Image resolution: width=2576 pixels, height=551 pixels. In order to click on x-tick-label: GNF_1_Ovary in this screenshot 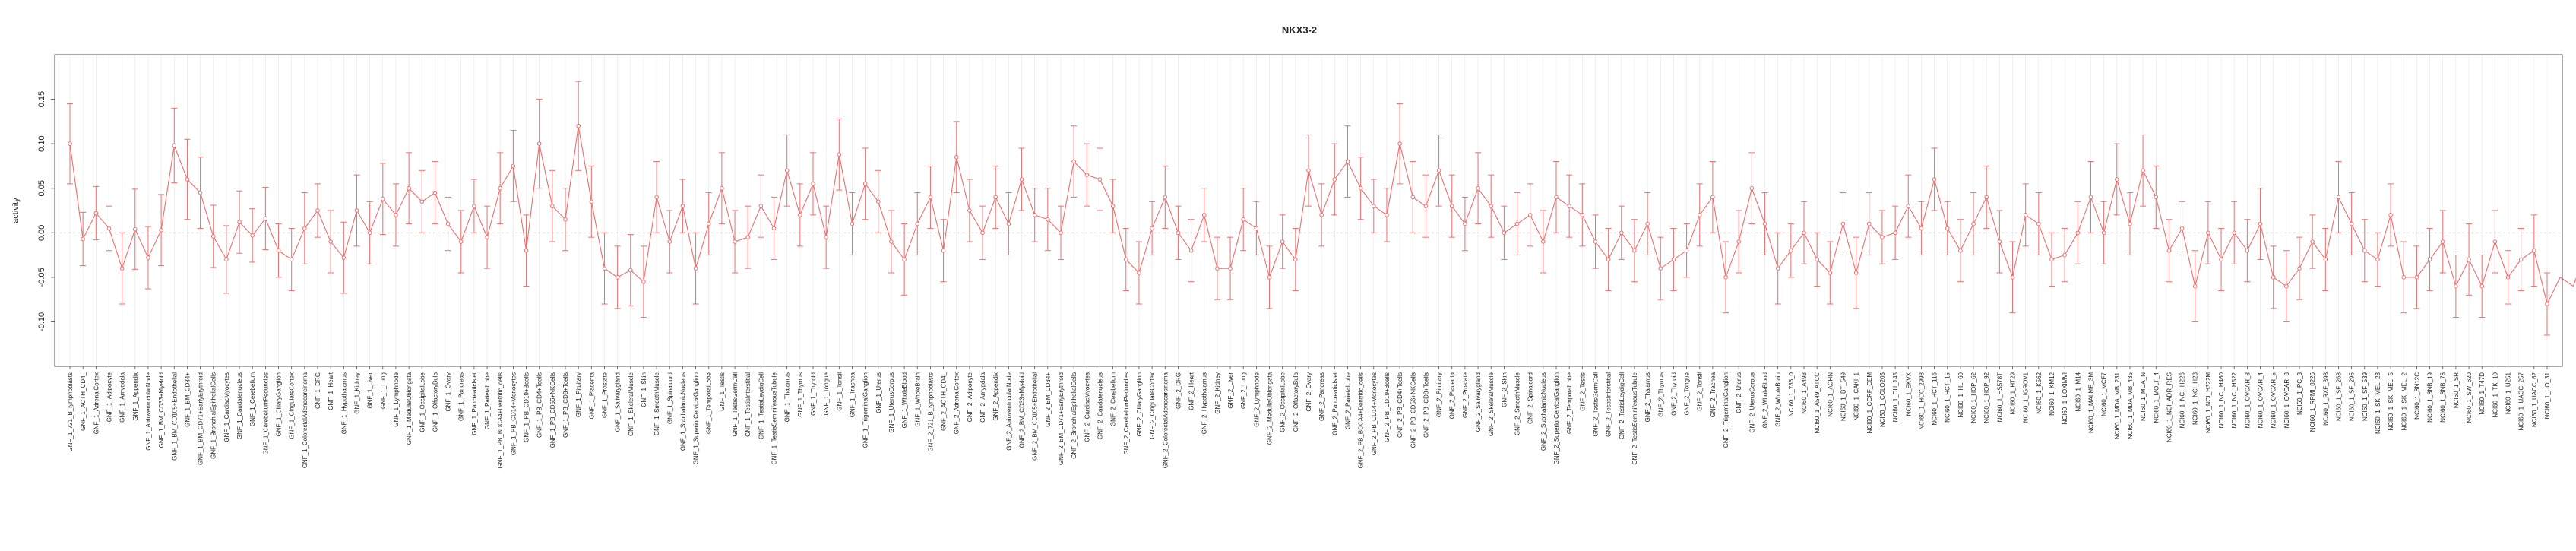, I will do `click(449, 392)`.